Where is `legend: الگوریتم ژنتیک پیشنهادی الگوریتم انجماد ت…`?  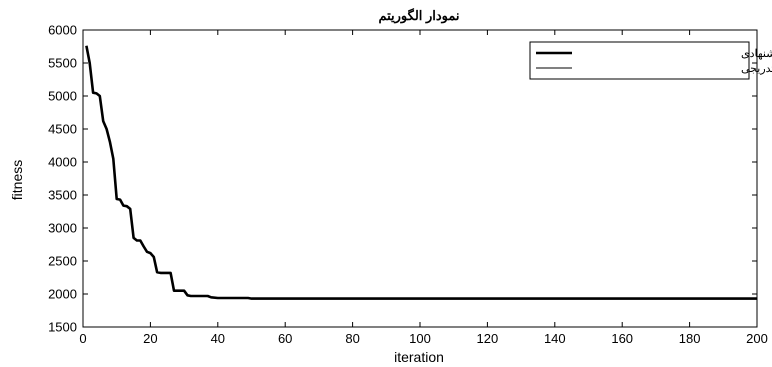 legend: الگوریتم ژنتیک پیشنهادی الگوریتم انجماد ت… is located at coordinates (650, 60).